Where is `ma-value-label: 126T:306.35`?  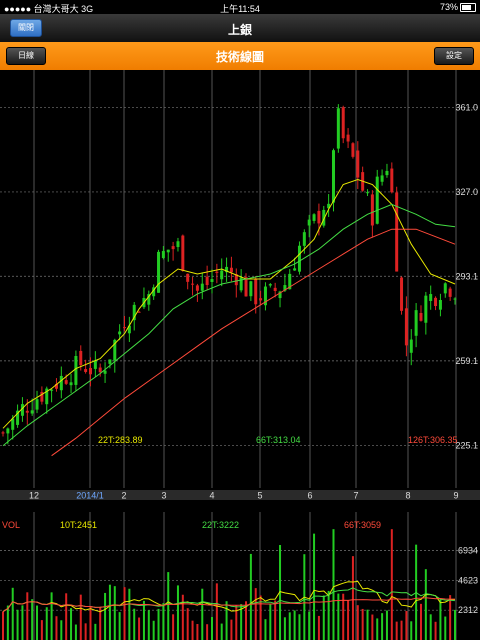
ma-value-label: 126T:306.35 is located at coordinates (433, 440).